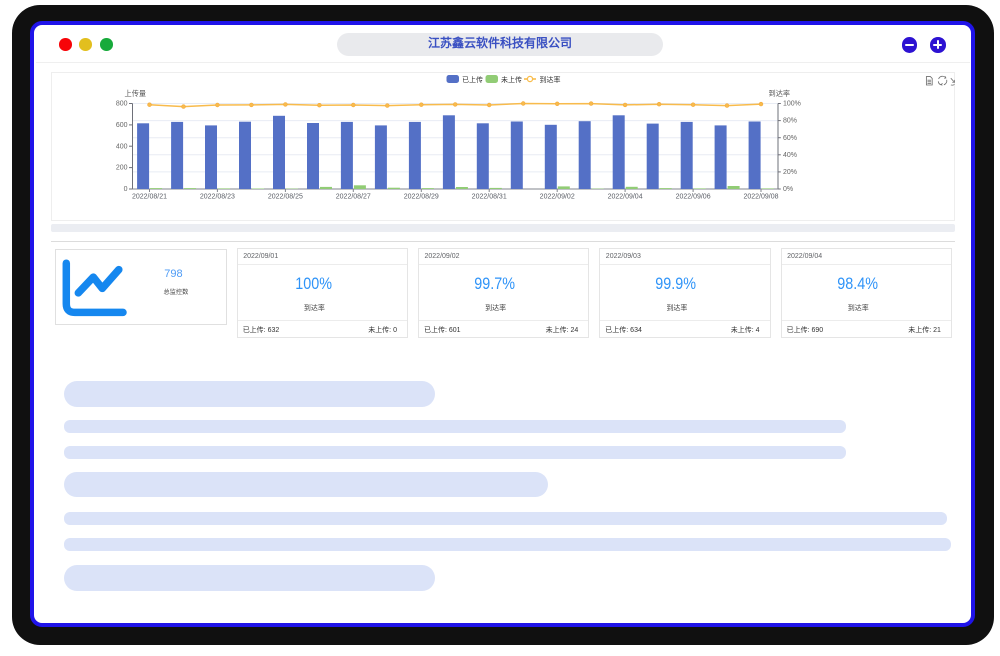 Image resolution: width=1000 pixels, height=656 pixels. I want to click on svg-text: 80%, so click(790, 120).